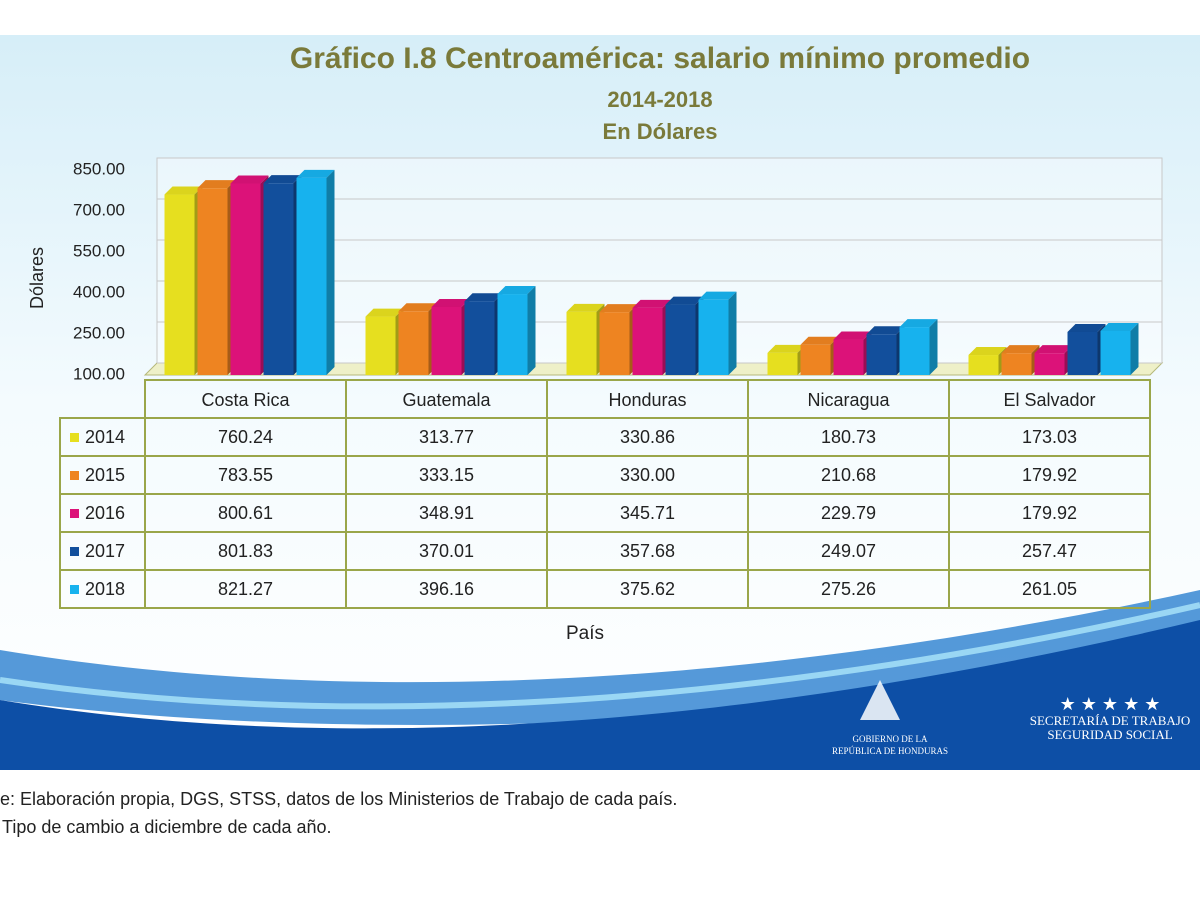 The width and height of the screenshot is (1200, 900). Describe the element at coordinates (890, 751) in the screenshot. I see `logo-text: REPÚBLICA DE HONDURAS` at that location.